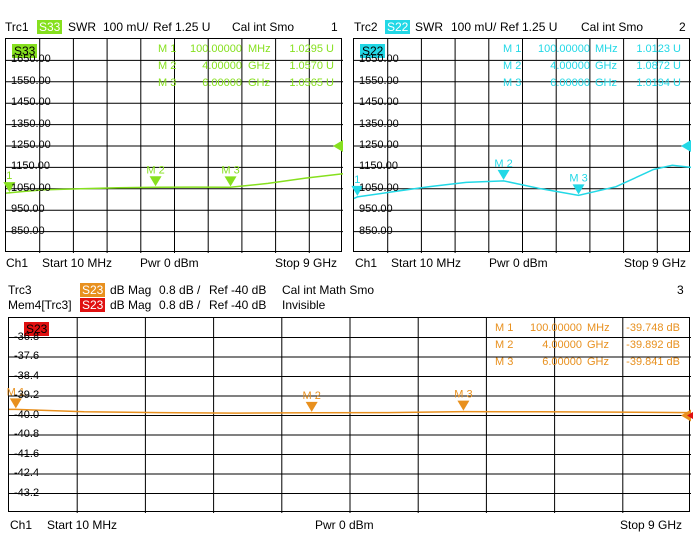  I want to click on reference-arrow, so click(686, 146).